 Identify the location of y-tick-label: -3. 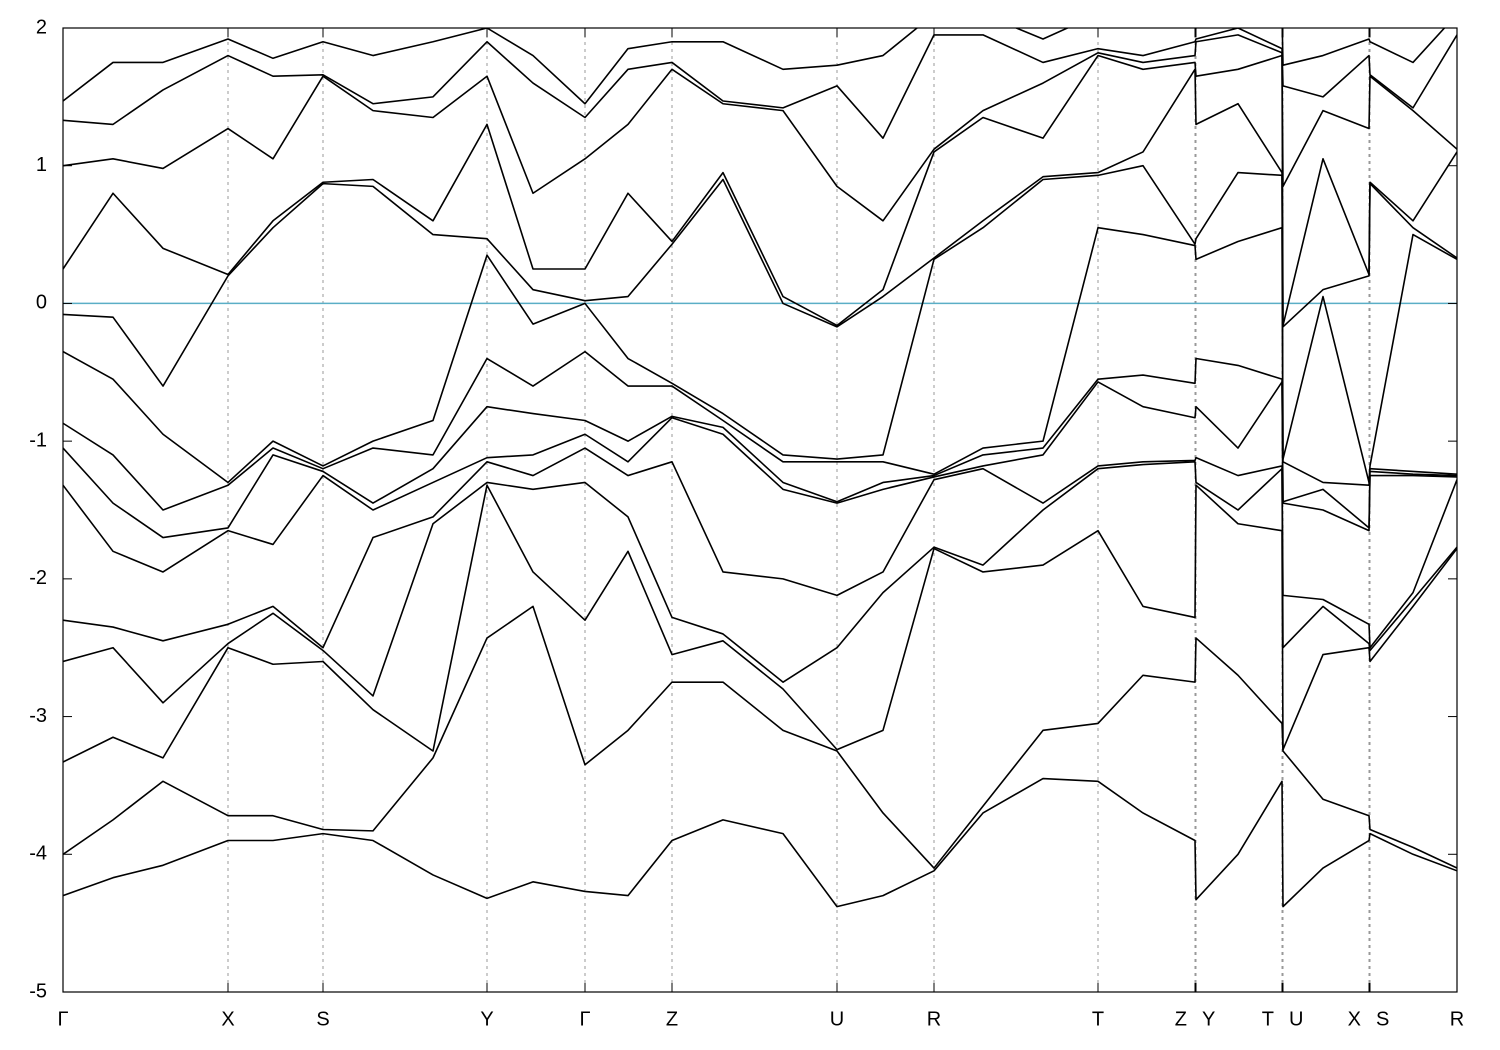
(38, 716).